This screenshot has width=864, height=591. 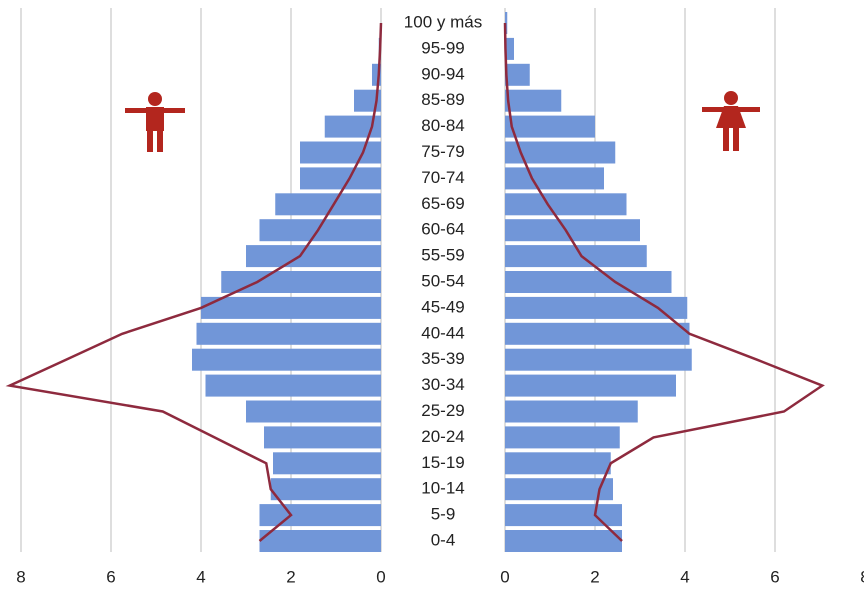 I want to click on age-label: 85-89, so click(x=442, y=99).